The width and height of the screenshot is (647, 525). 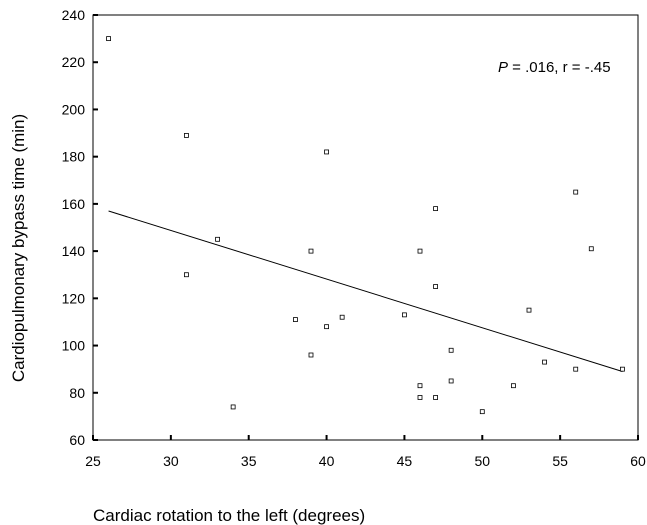 I want to click on p-label: P, so click(x=503, y=67).